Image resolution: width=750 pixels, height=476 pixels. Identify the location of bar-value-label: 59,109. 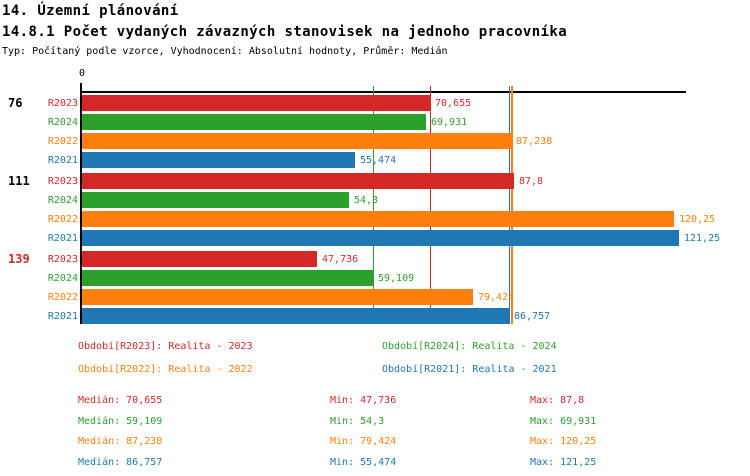
(396, 278).